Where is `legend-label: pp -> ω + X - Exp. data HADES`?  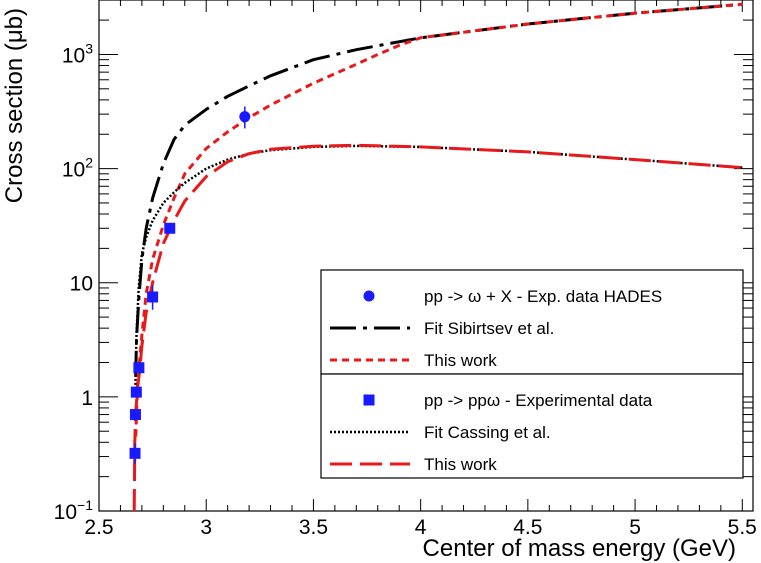
legend-label: pp -> ω + X - Exp. data HADES is located at coordinates (543, 296).